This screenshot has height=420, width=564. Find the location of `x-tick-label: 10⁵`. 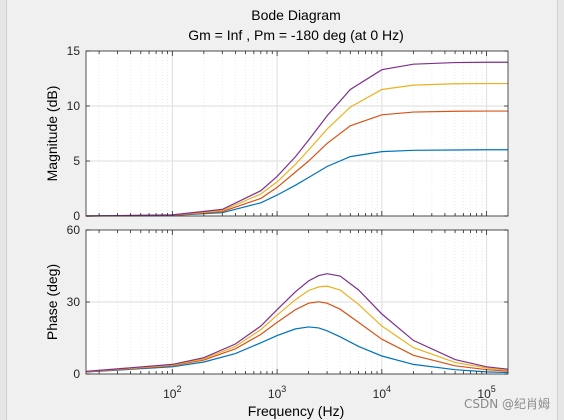

x-tick-label: 10⁵ is located at coordinates (486, 392).